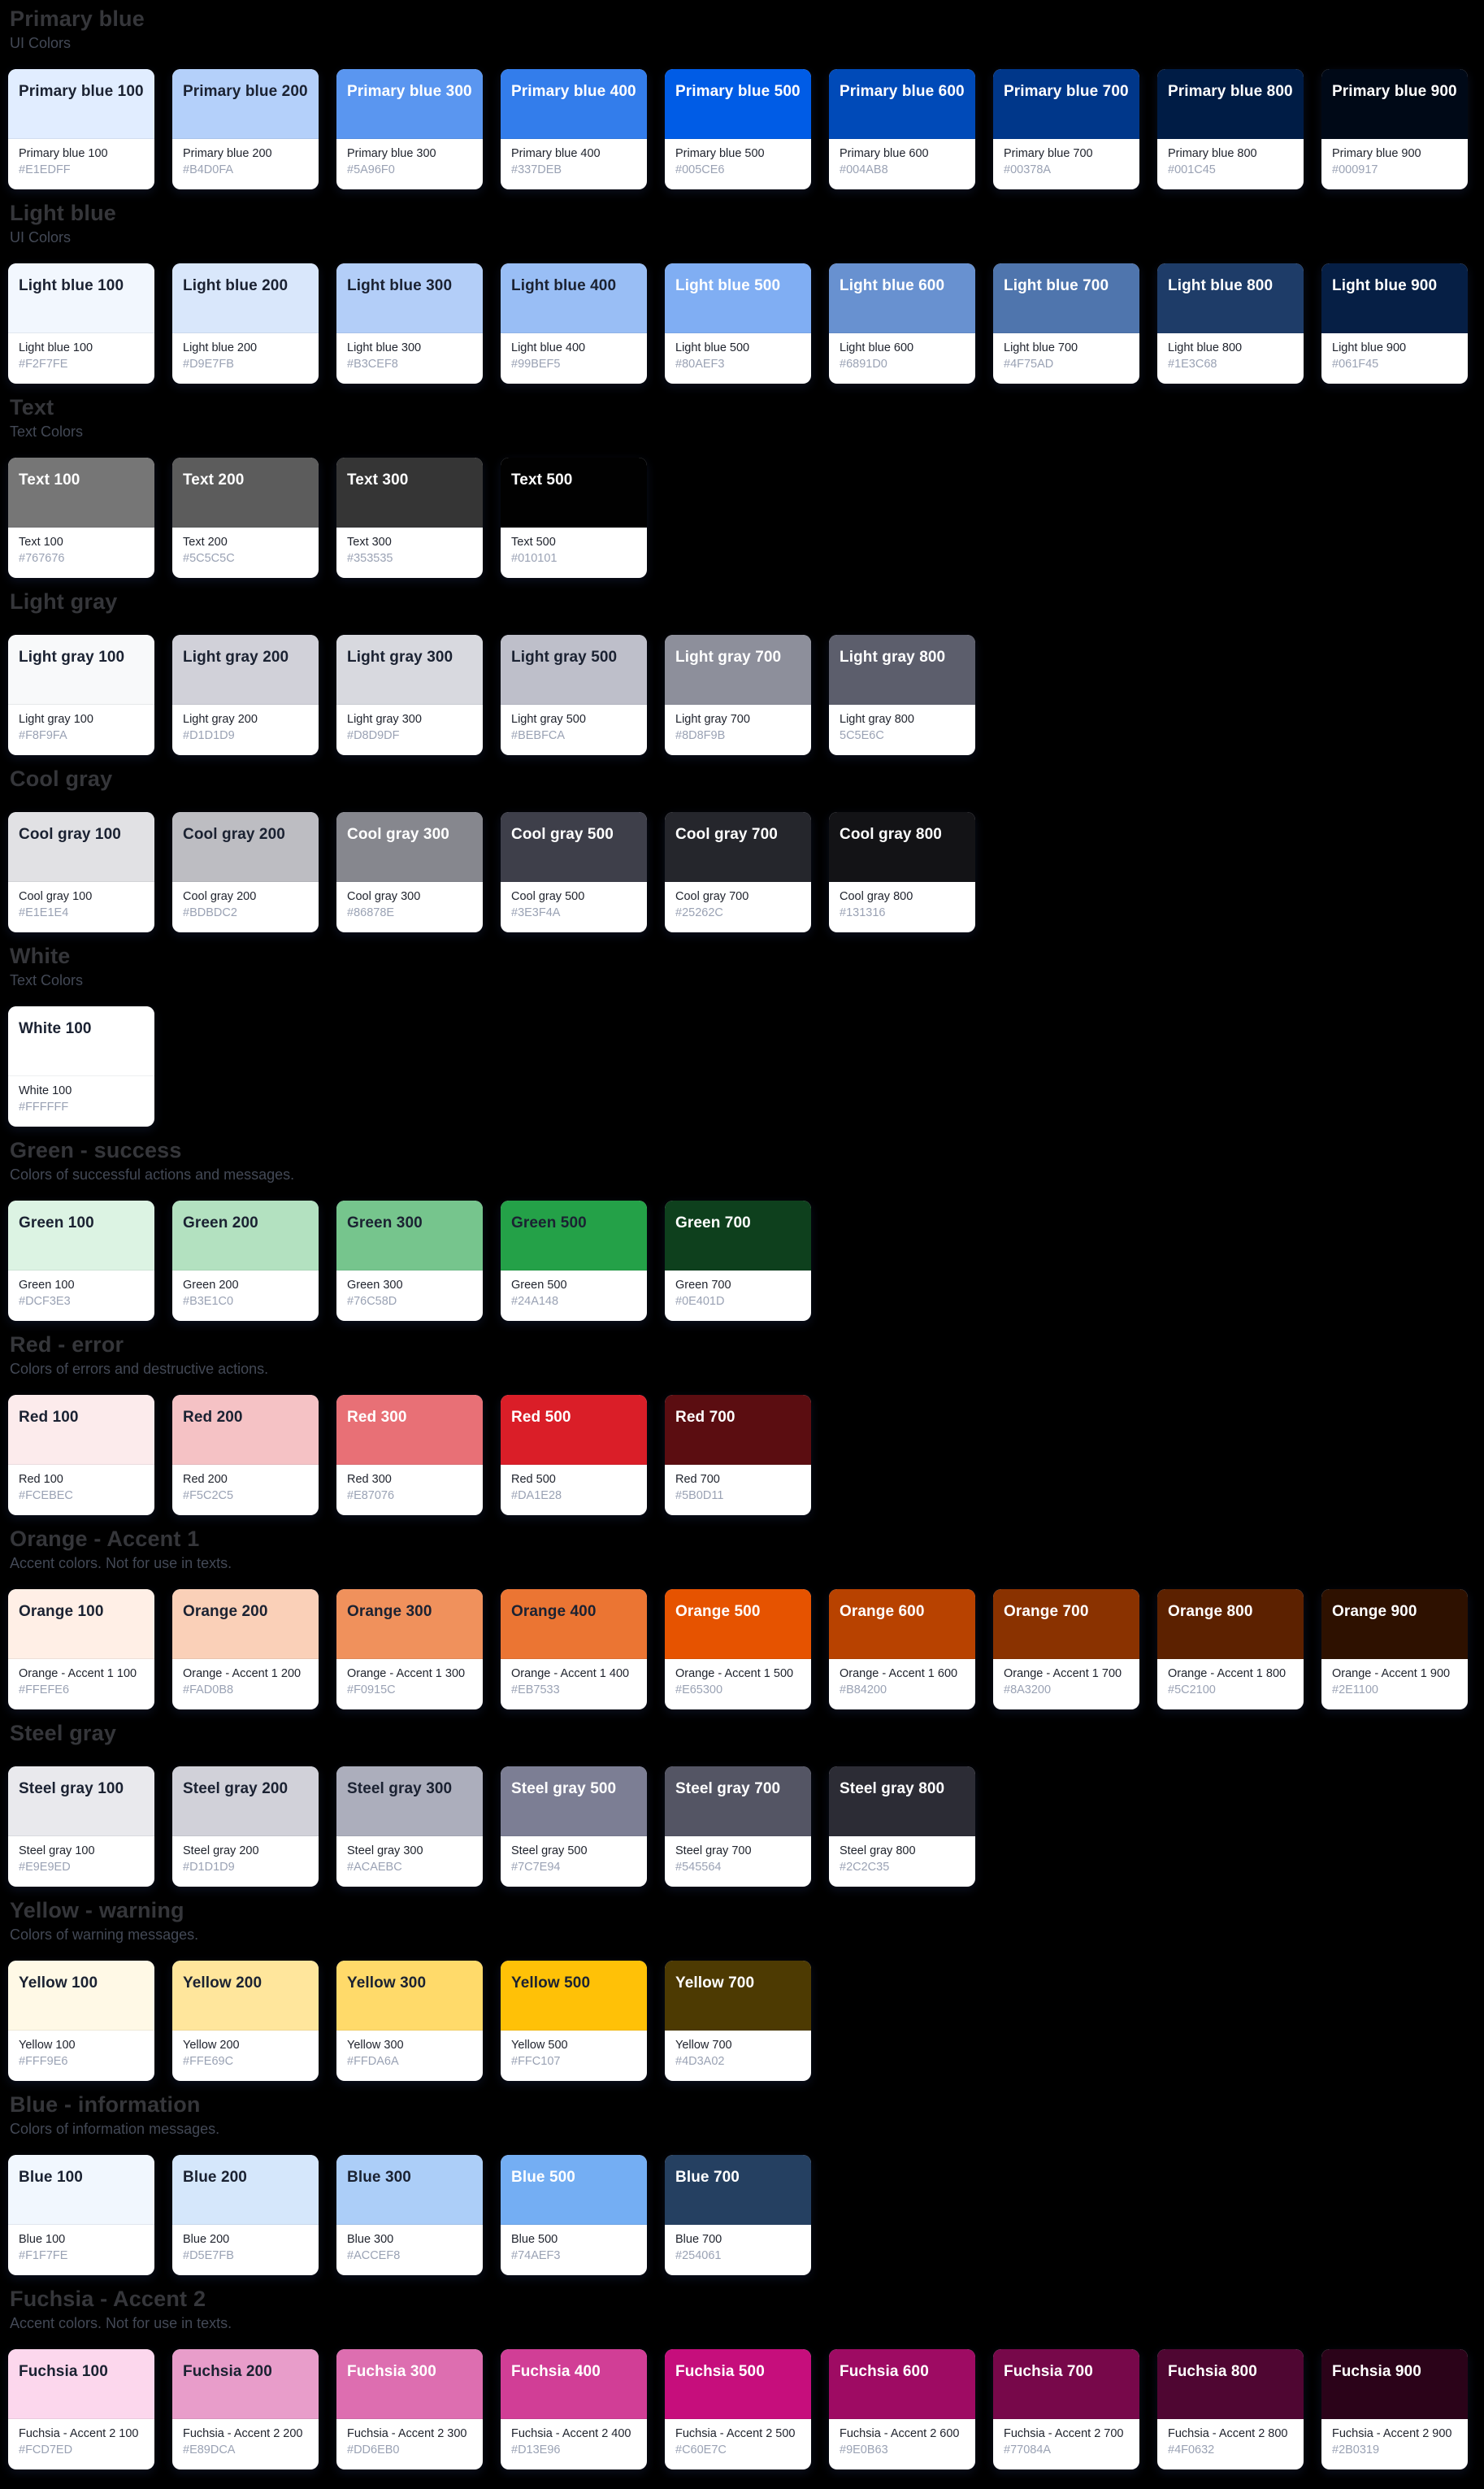 Image resolution: width=1484 pixels, height=2489 pixels. I want to click on swatch-card-green-300: Green 300 Green 300 #76C58D, so click(409, 1261).